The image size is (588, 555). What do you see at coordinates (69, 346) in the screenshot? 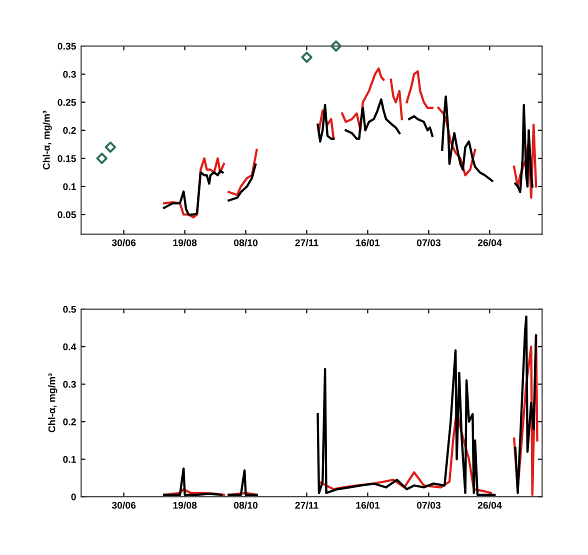
I see `y-tick-label: 0.4` at bounding box center [69, 346].